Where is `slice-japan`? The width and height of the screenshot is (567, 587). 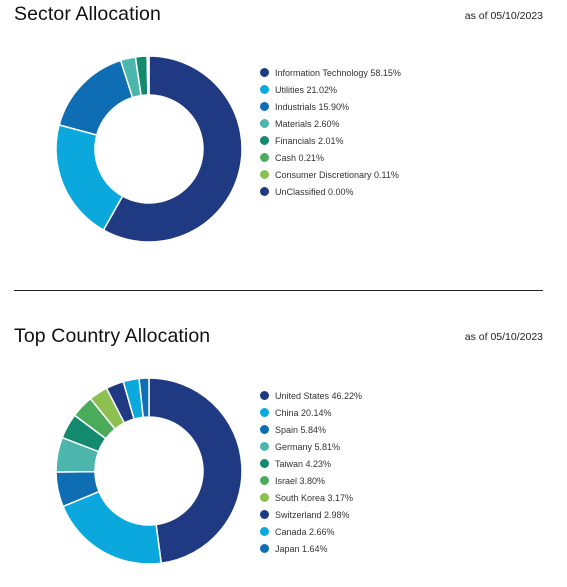 slice-japan is located at coordinates (144, 398).